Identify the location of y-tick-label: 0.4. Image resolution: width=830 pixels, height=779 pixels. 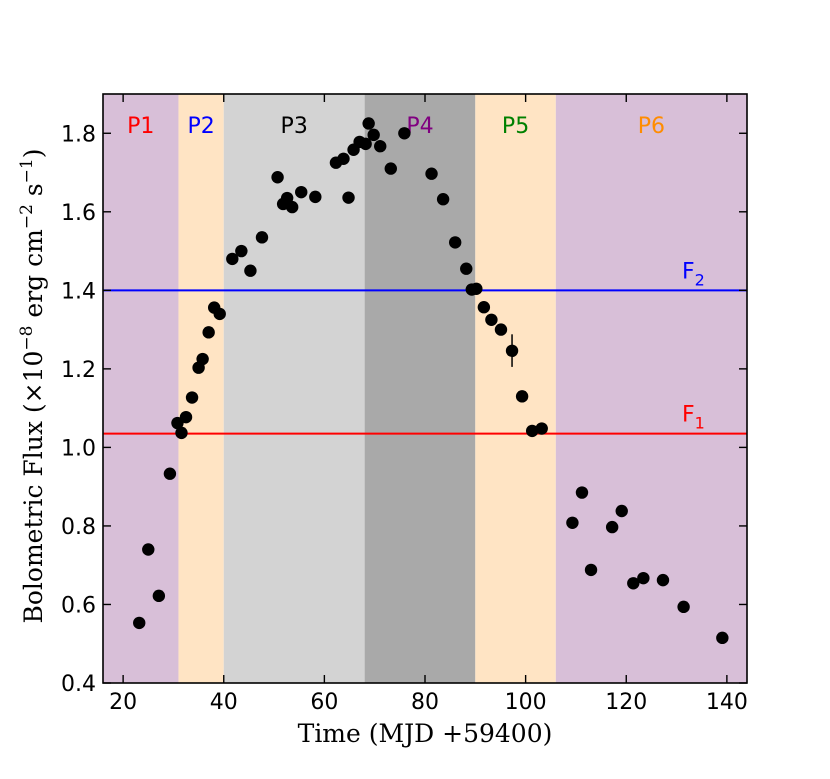
(78, 684).